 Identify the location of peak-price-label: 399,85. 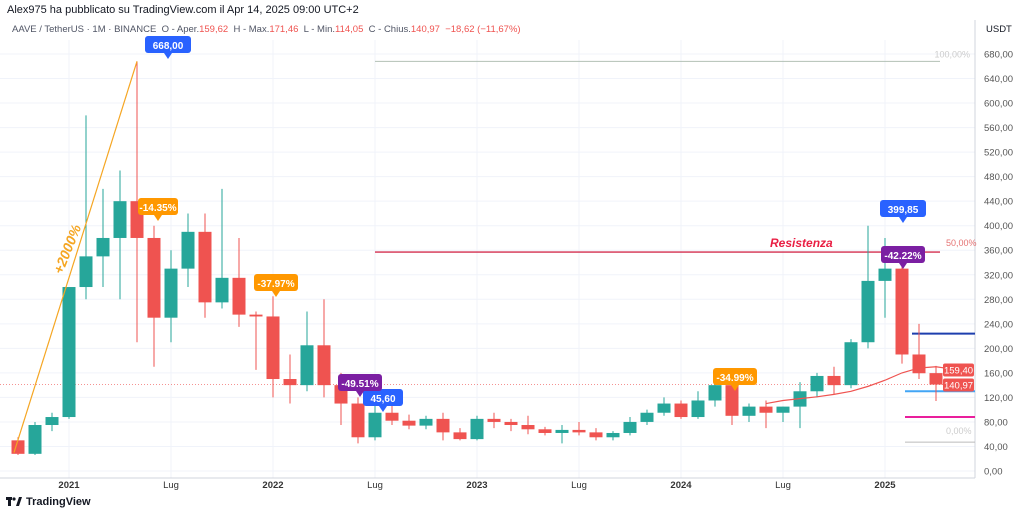
(903, 210).